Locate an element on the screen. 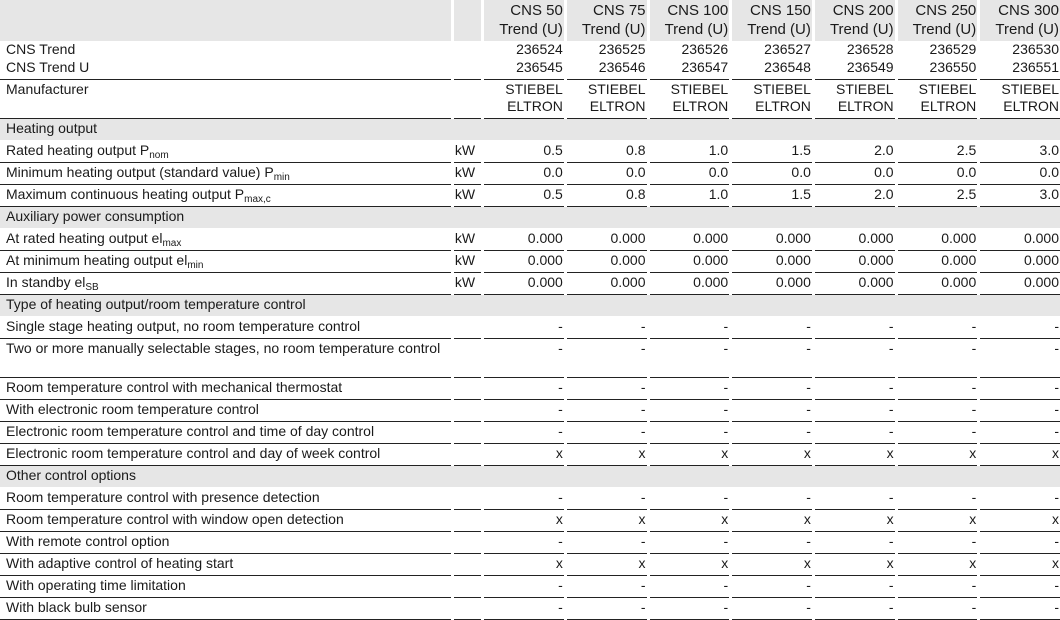 This screenshot has height=620, width=1060. row-label: With black bulb sensor is located at coordinates (225, 609).